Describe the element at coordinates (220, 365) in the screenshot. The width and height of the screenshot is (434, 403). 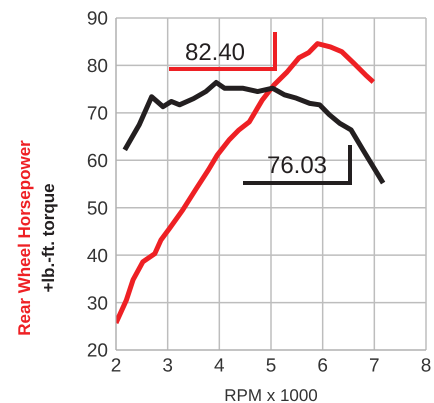
I see `x-tick-label: 4` at that location.